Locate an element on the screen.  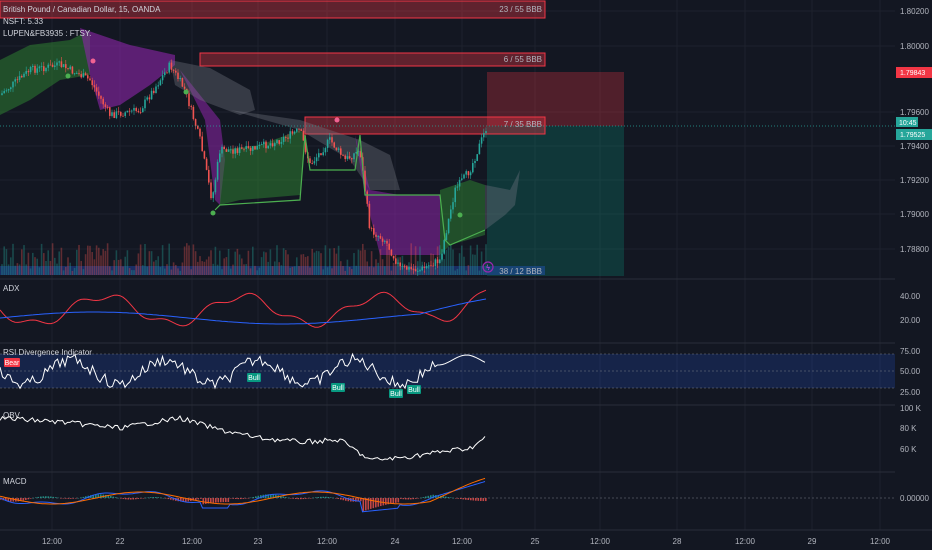
adx-tick: 40.00 is located at coordinates (910, 296).